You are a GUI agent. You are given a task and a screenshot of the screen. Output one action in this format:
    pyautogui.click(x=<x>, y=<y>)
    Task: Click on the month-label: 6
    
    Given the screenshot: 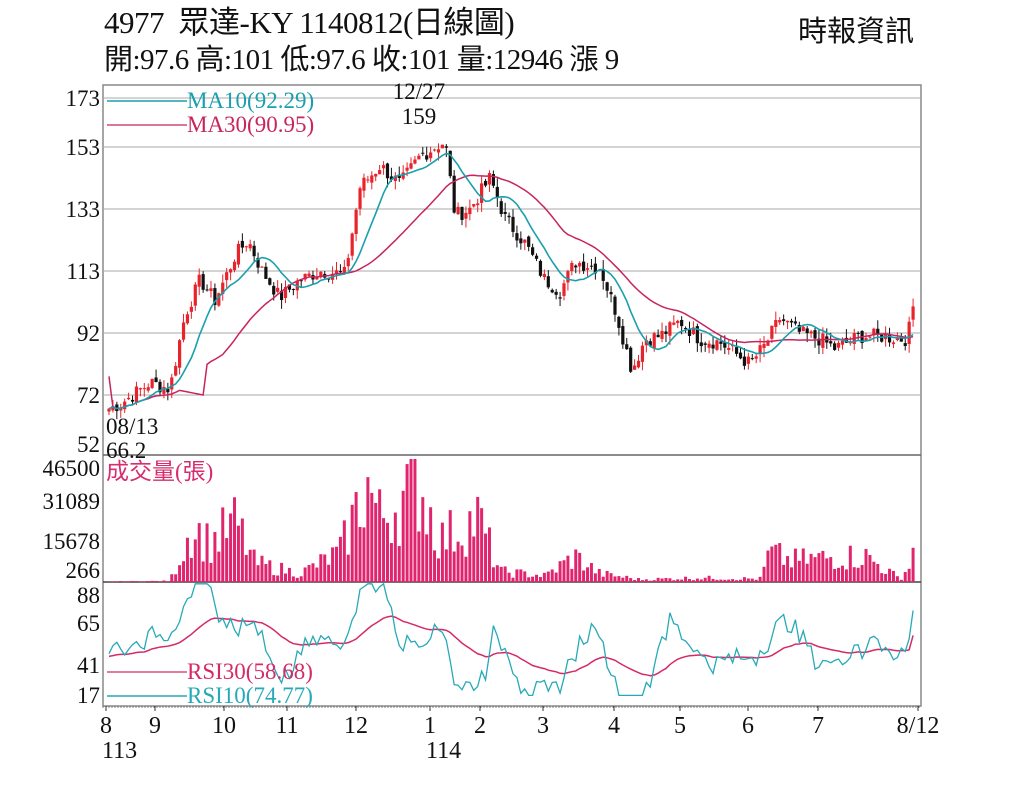 What is the action you would take?
    pyautogui.click(x=748, y=726)
    